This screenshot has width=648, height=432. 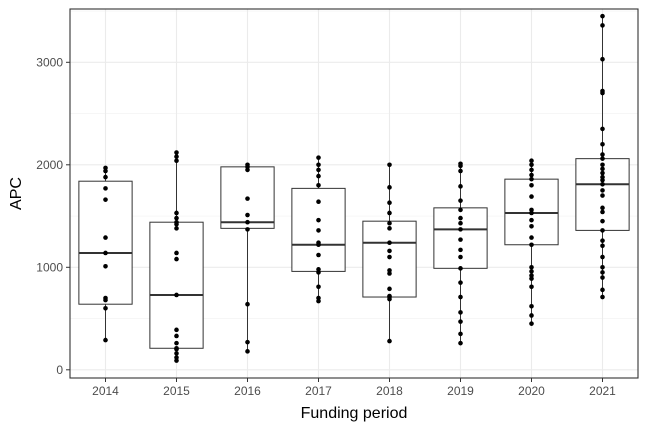 I want to click on x-tick-label: 2021, so click(x=602, y=391).